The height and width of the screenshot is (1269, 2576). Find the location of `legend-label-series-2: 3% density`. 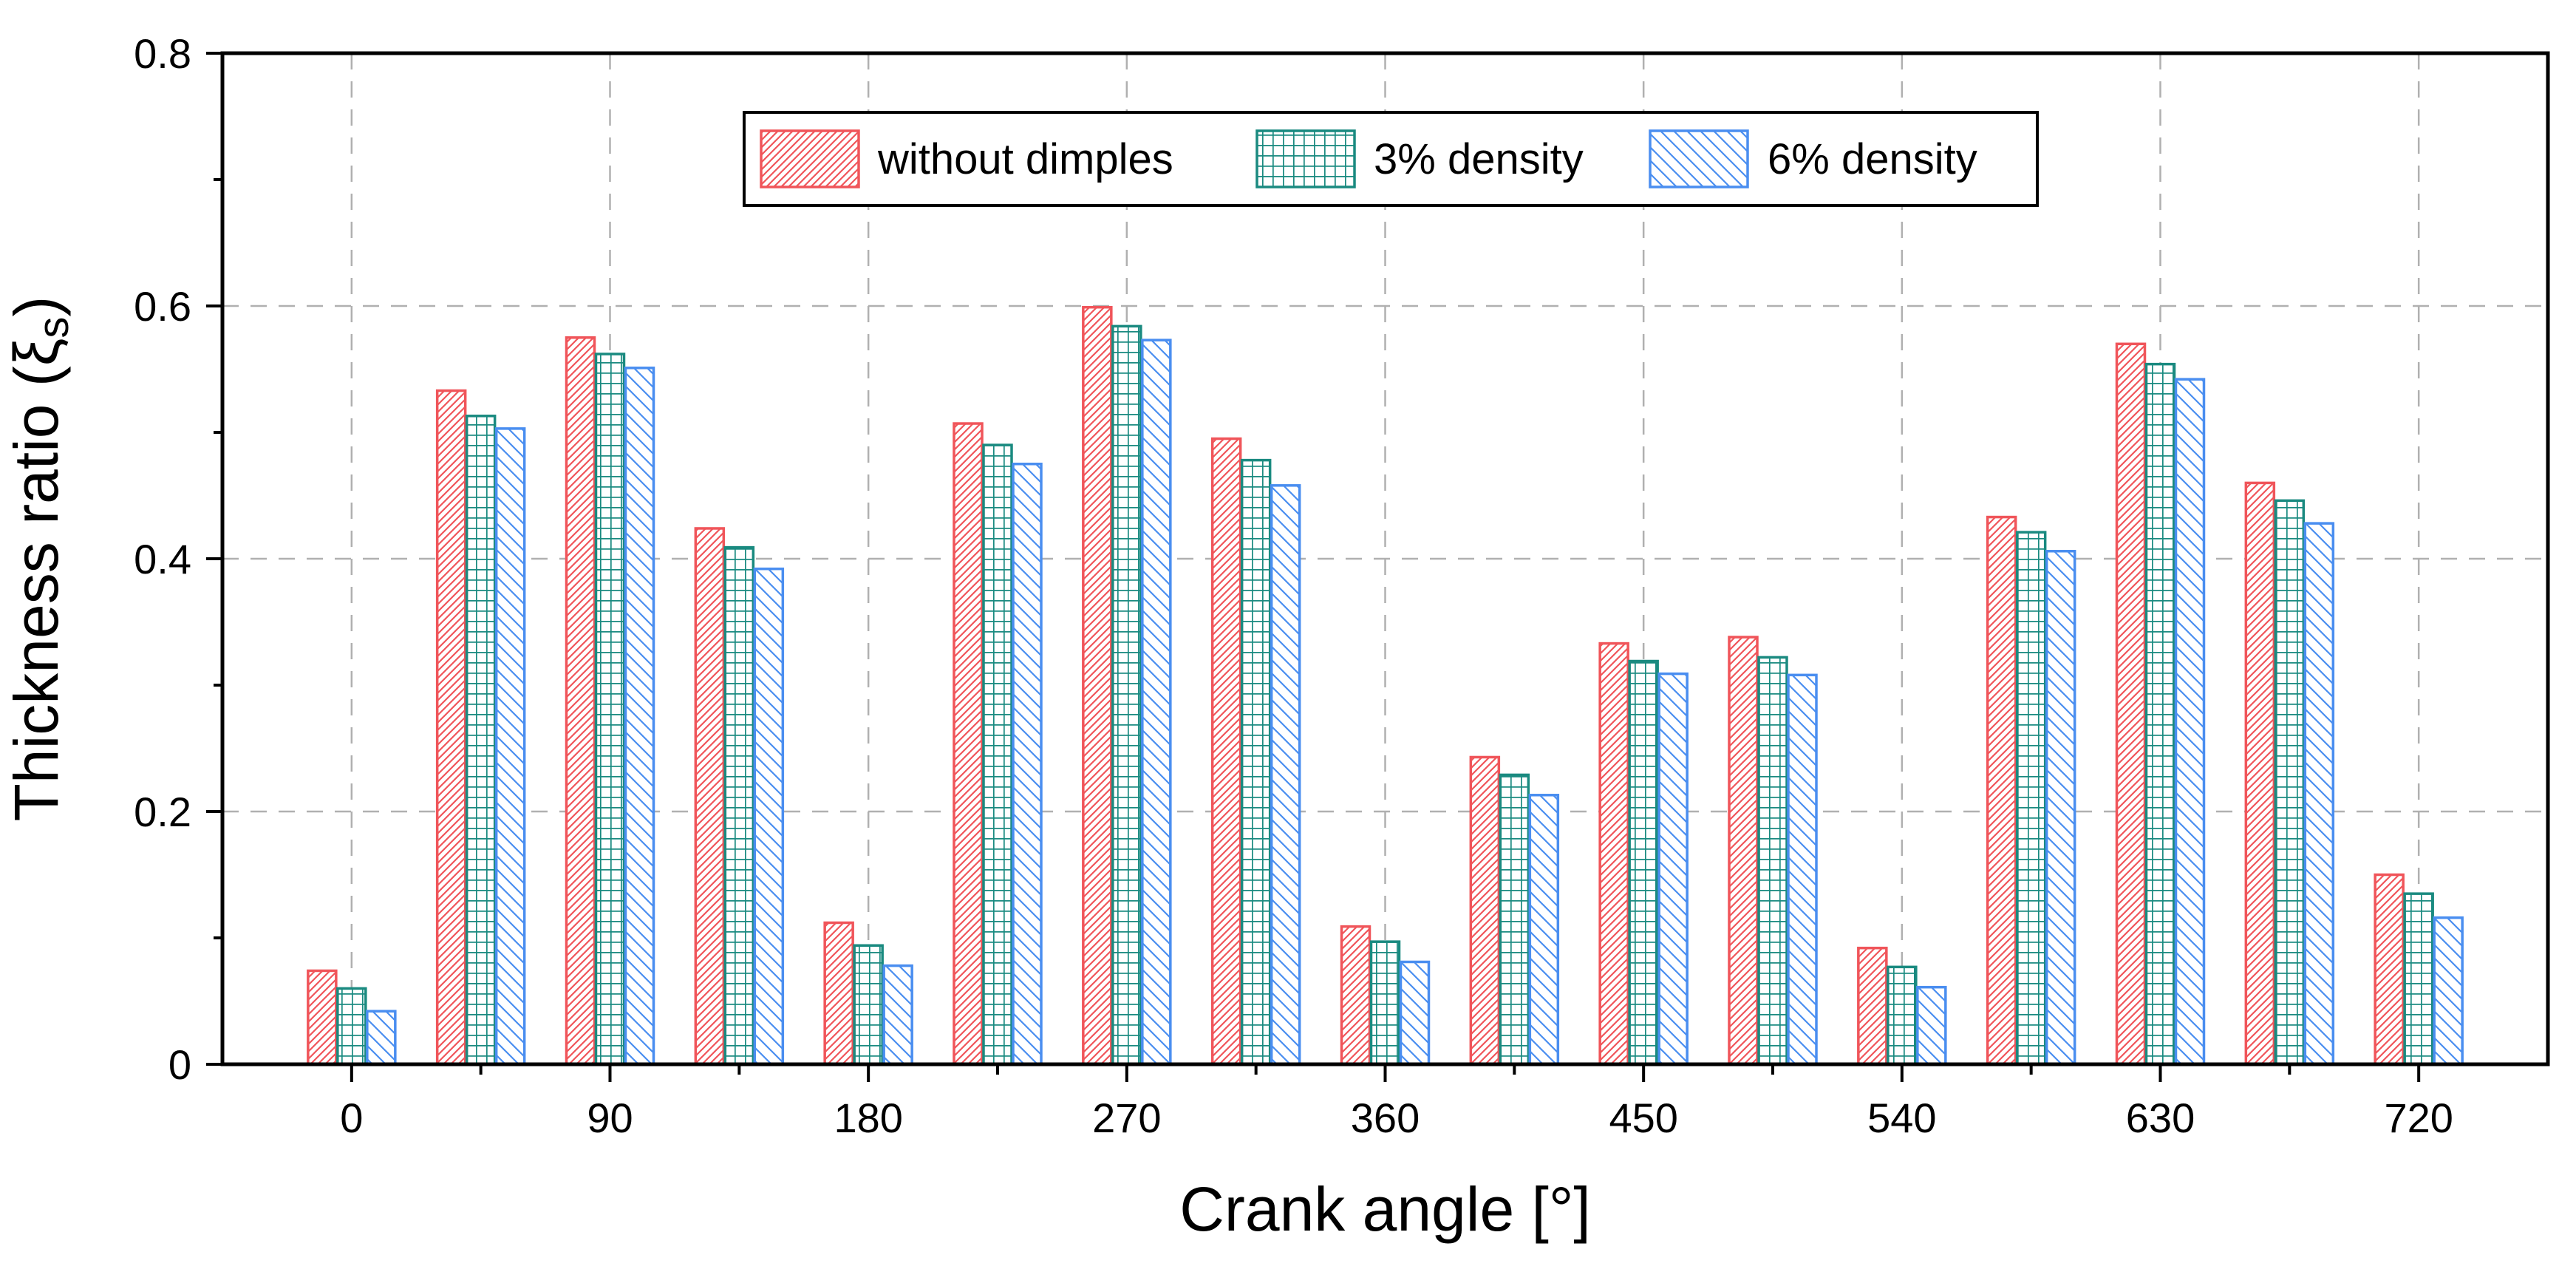

legend-label-series-2: 3% density is located at coordinates (1479, 159).